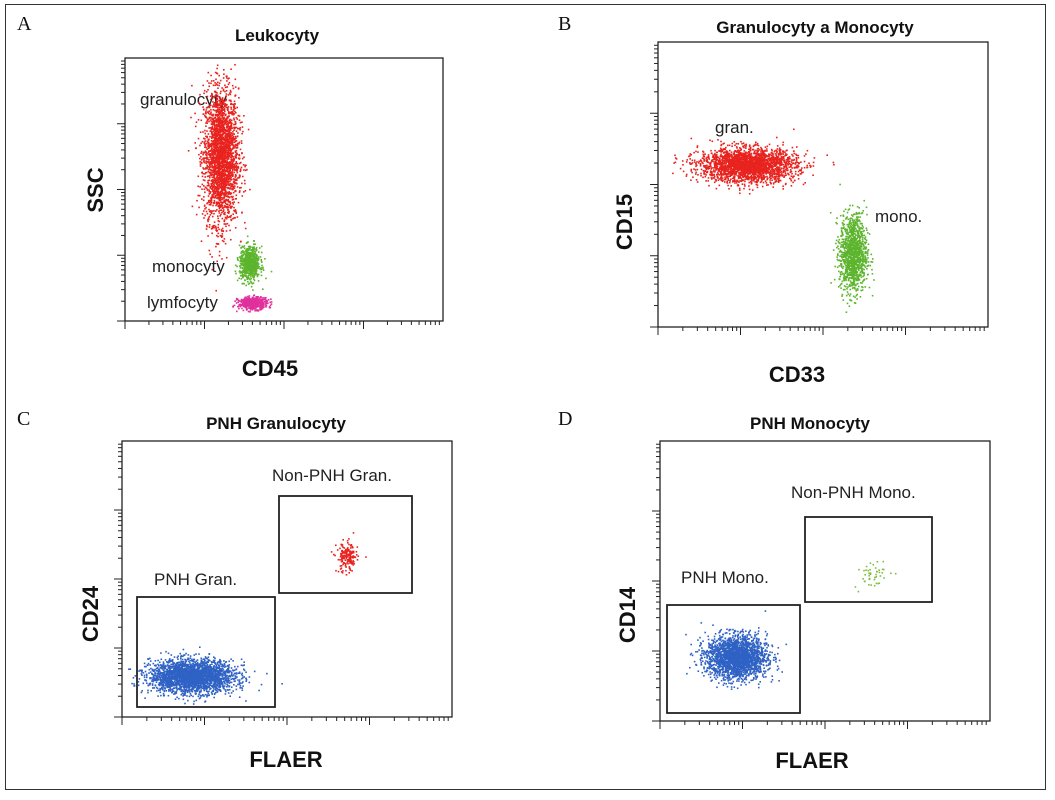 The image size is (1055, 800). I want to click on panel-b-ylabel: CD15, so click(624, 222).